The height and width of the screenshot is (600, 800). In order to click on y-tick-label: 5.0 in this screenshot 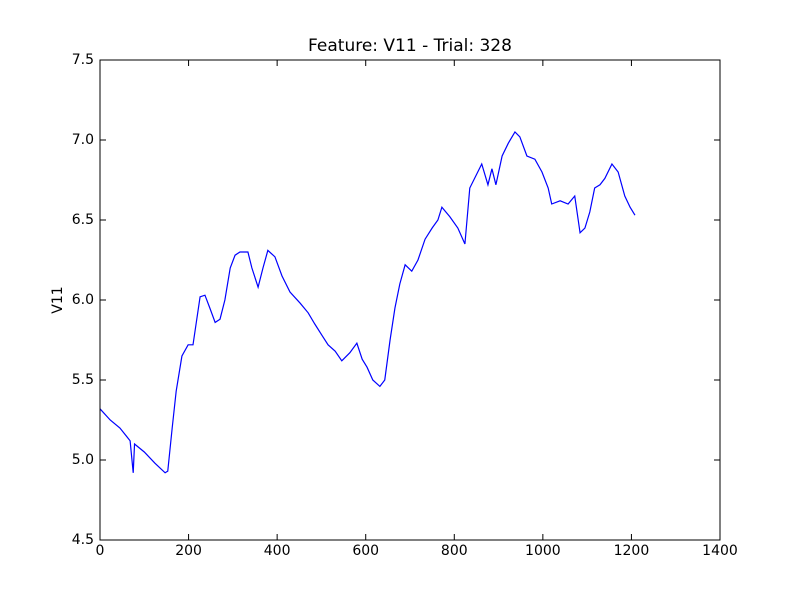, I will do `click(83, 460)`.